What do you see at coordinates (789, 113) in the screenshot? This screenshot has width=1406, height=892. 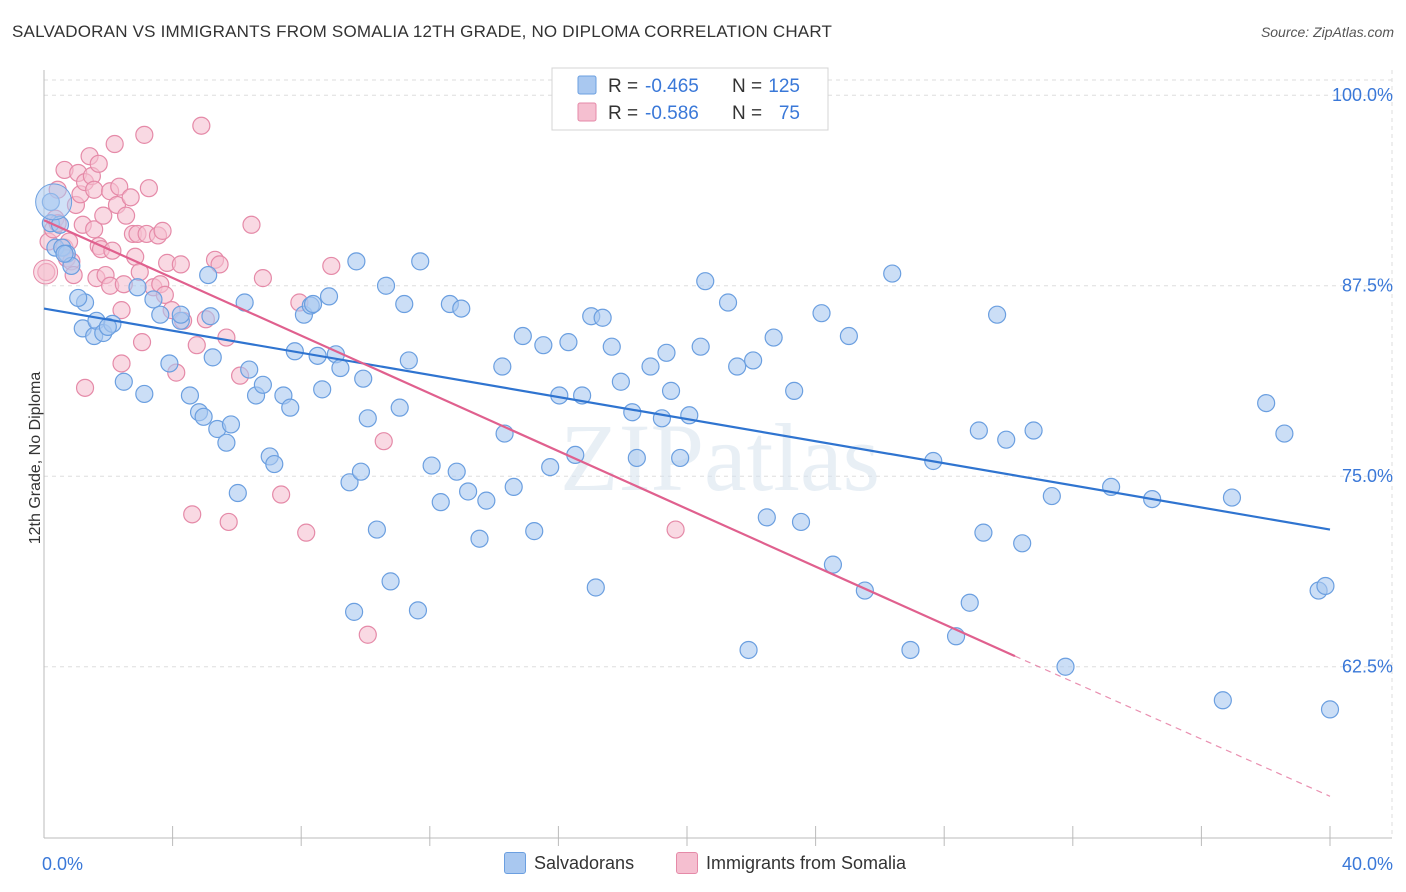 I see `legend-n-value: 75` at bounding box center [789, 113].